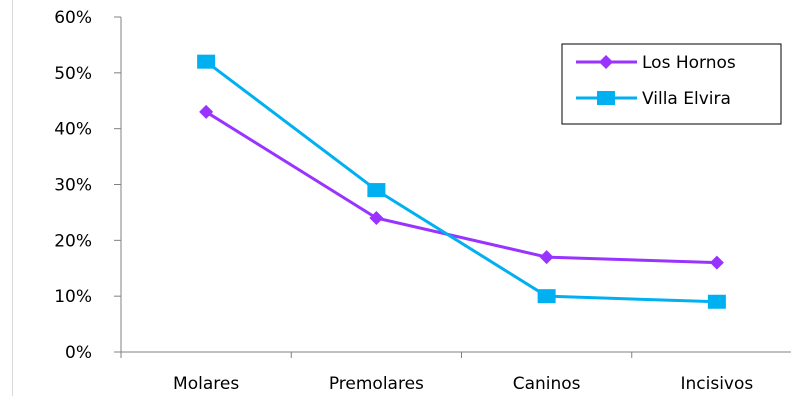 The height and width of the screenshot is (396, 791). Describe the element at coordinates (73, 18) in the screenshot. I see `y-tick-label: 60%` at that location.